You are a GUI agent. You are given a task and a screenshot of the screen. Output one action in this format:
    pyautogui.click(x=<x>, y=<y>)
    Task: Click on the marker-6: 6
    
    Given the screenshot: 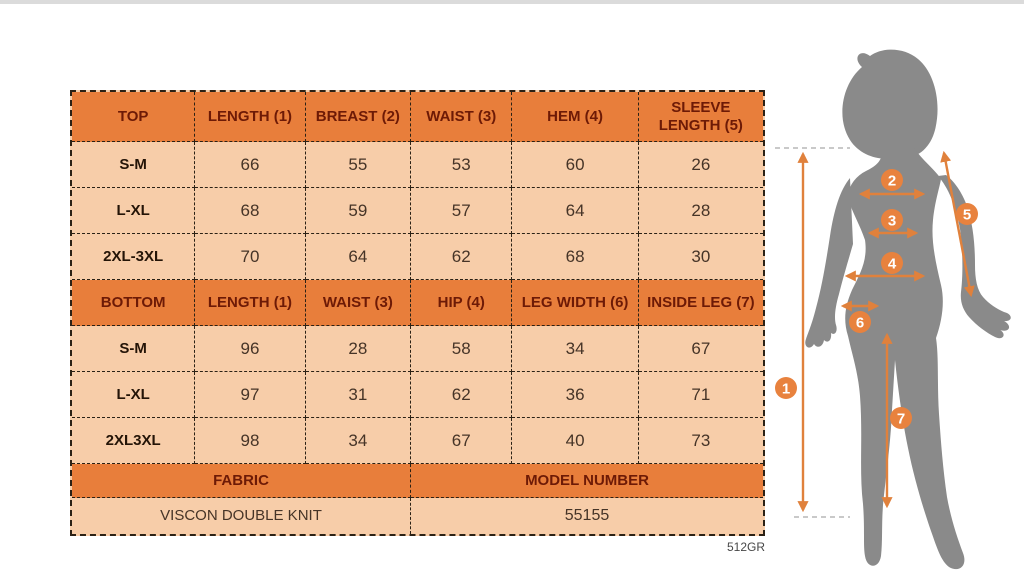 What is the action you would take?
    pyautogui.click(x=860, y=322)
    